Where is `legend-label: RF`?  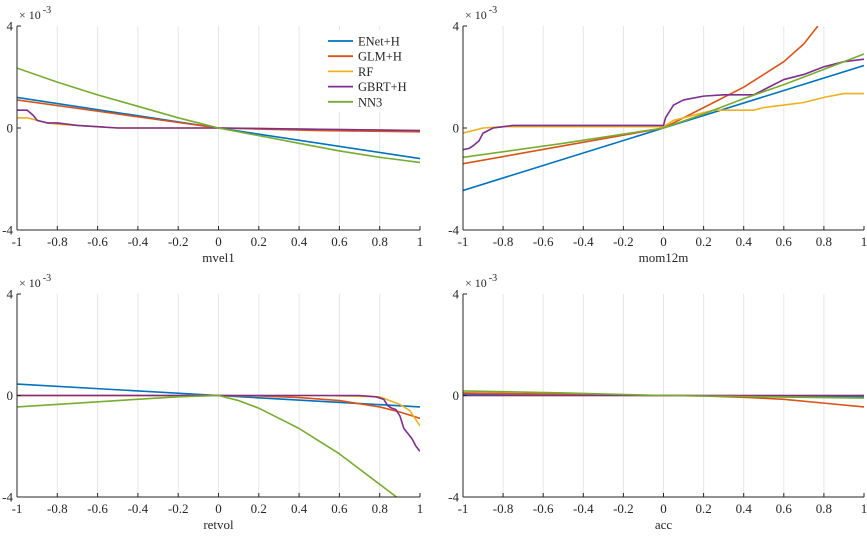 legend-label: RF is located at coordinates (365, 72).